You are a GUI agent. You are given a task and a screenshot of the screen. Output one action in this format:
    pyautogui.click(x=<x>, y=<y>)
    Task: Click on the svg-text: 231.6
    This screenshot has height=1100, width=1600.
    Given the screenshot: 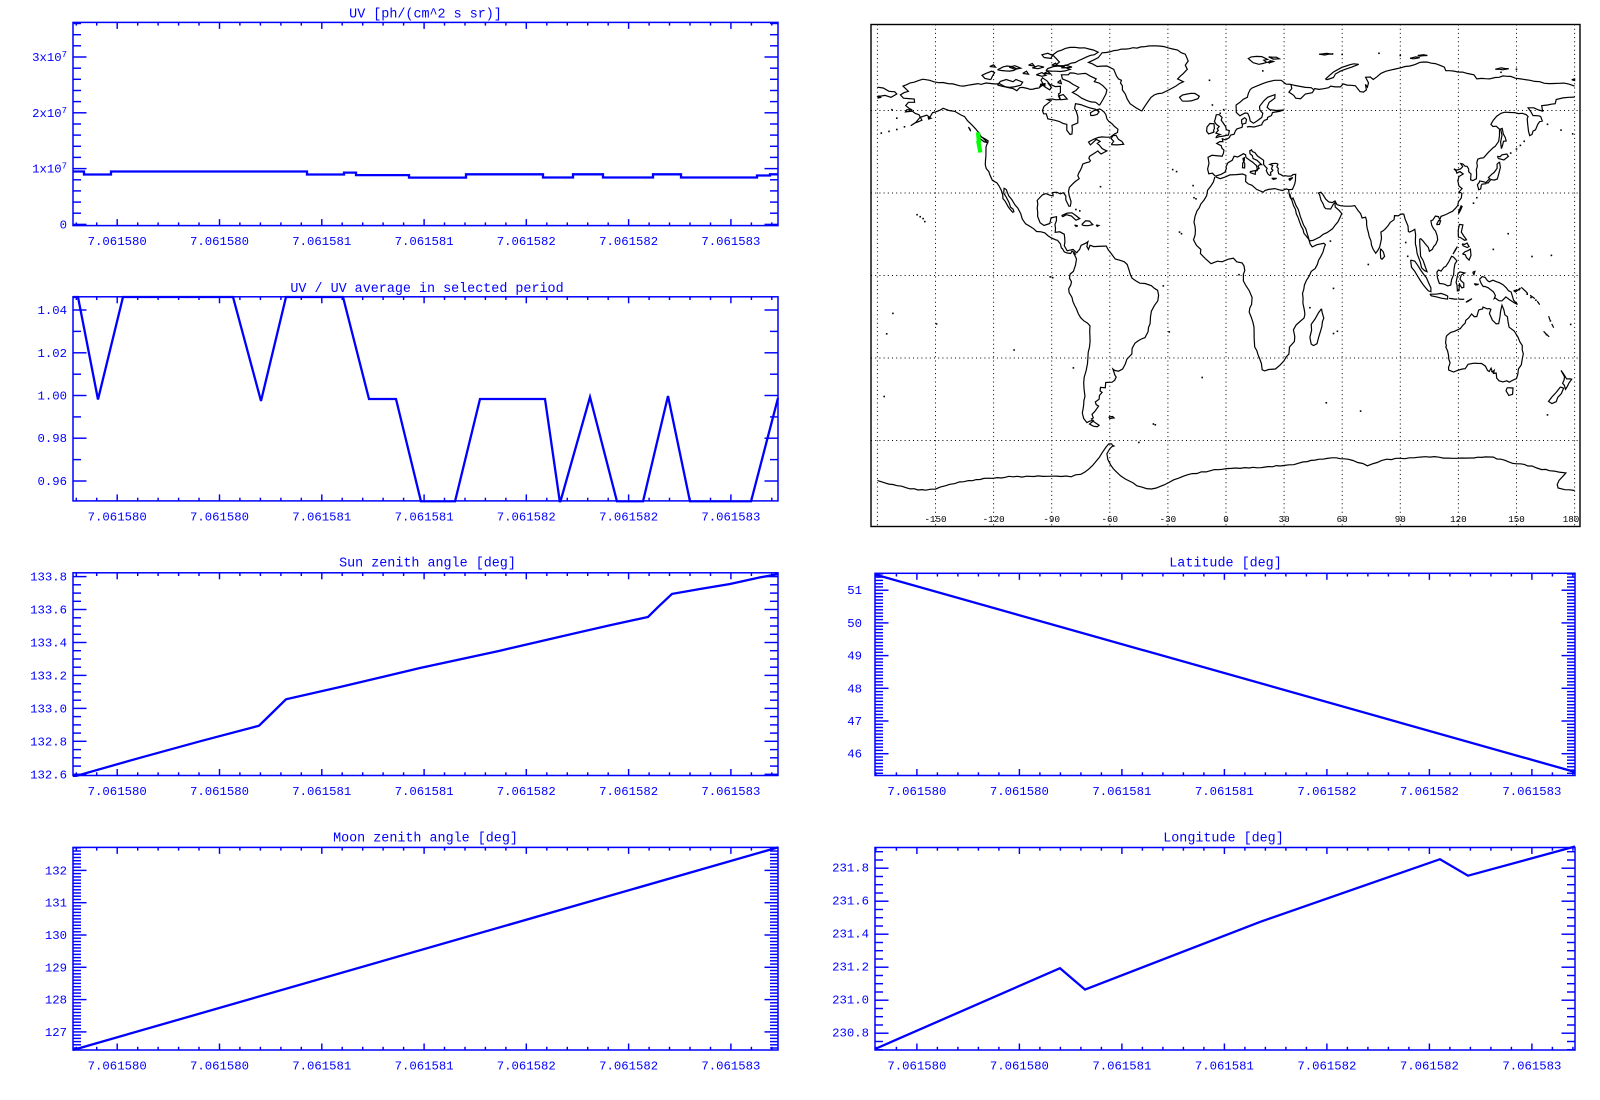 What is the action you would take?
    pyautogui.click(x=850, y=902)
    